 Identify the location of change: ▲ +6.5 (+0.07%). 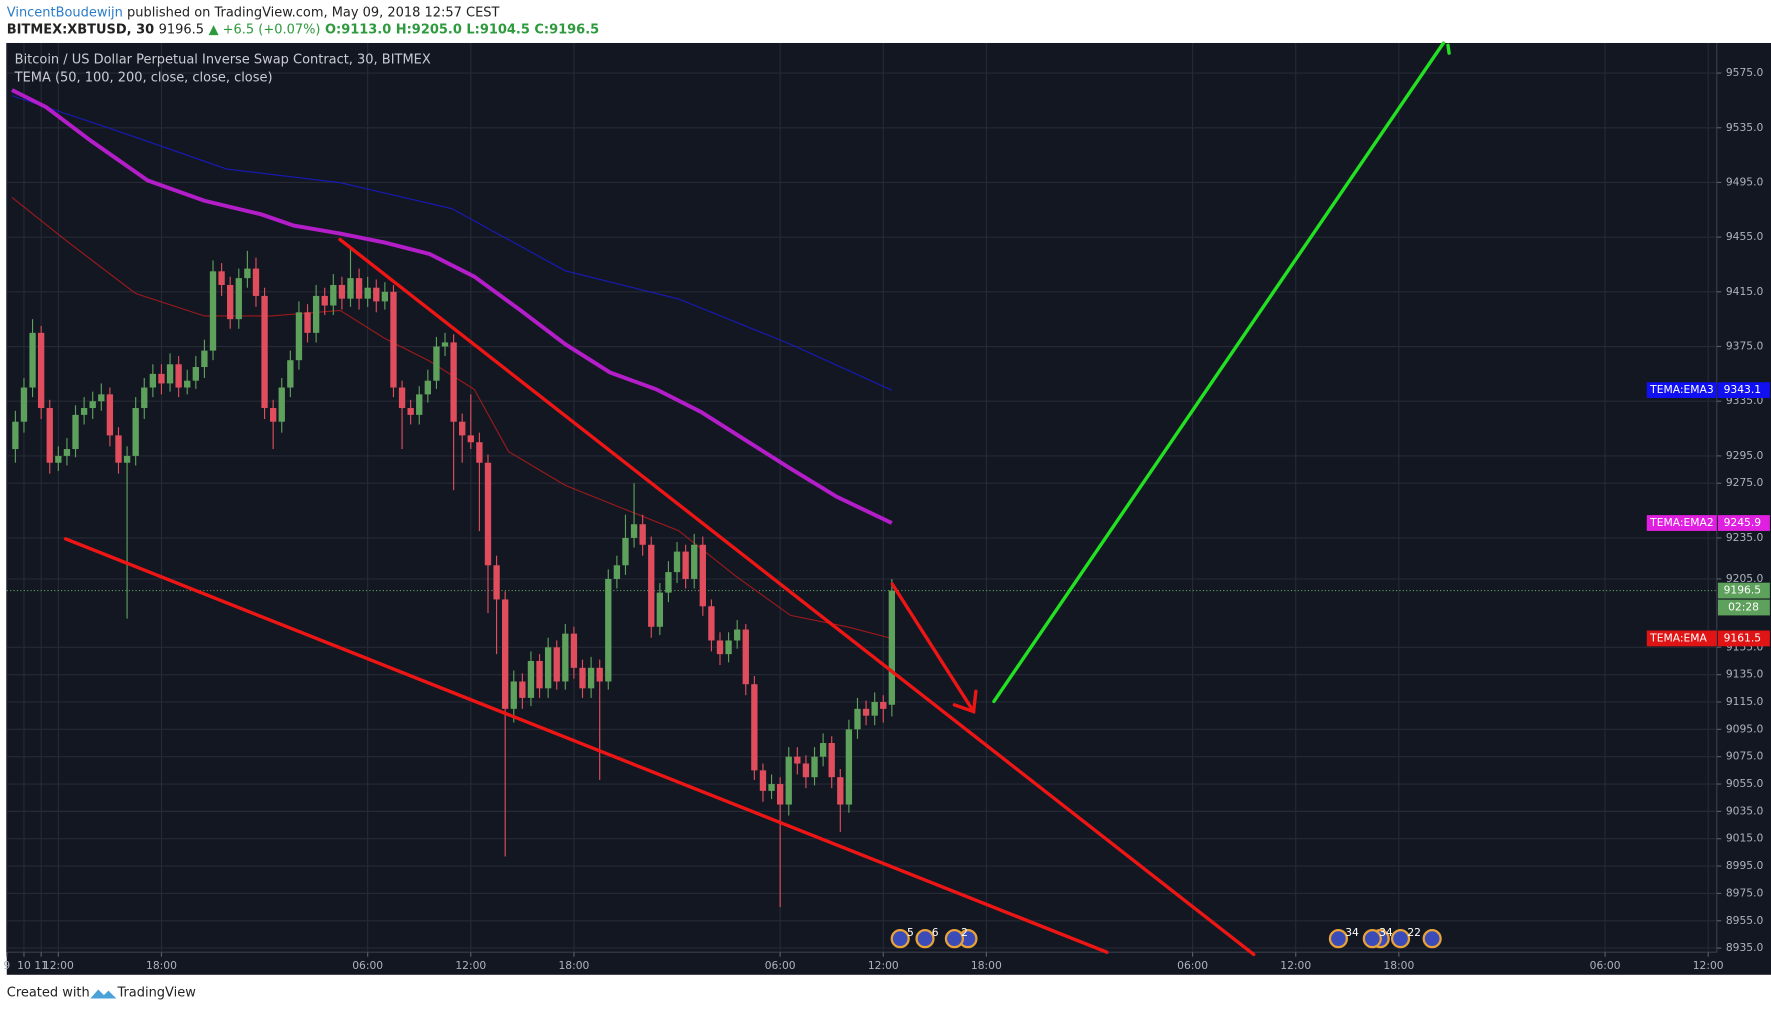
(265, 29).